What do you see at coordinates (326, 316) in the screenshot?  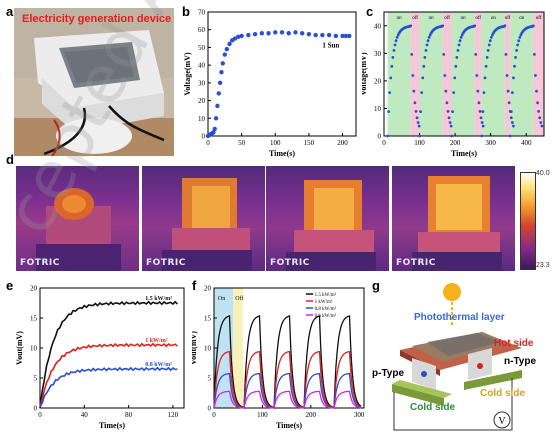 I see `legend-label: 0.6 kW/m²` at bounding box center [326, 316].